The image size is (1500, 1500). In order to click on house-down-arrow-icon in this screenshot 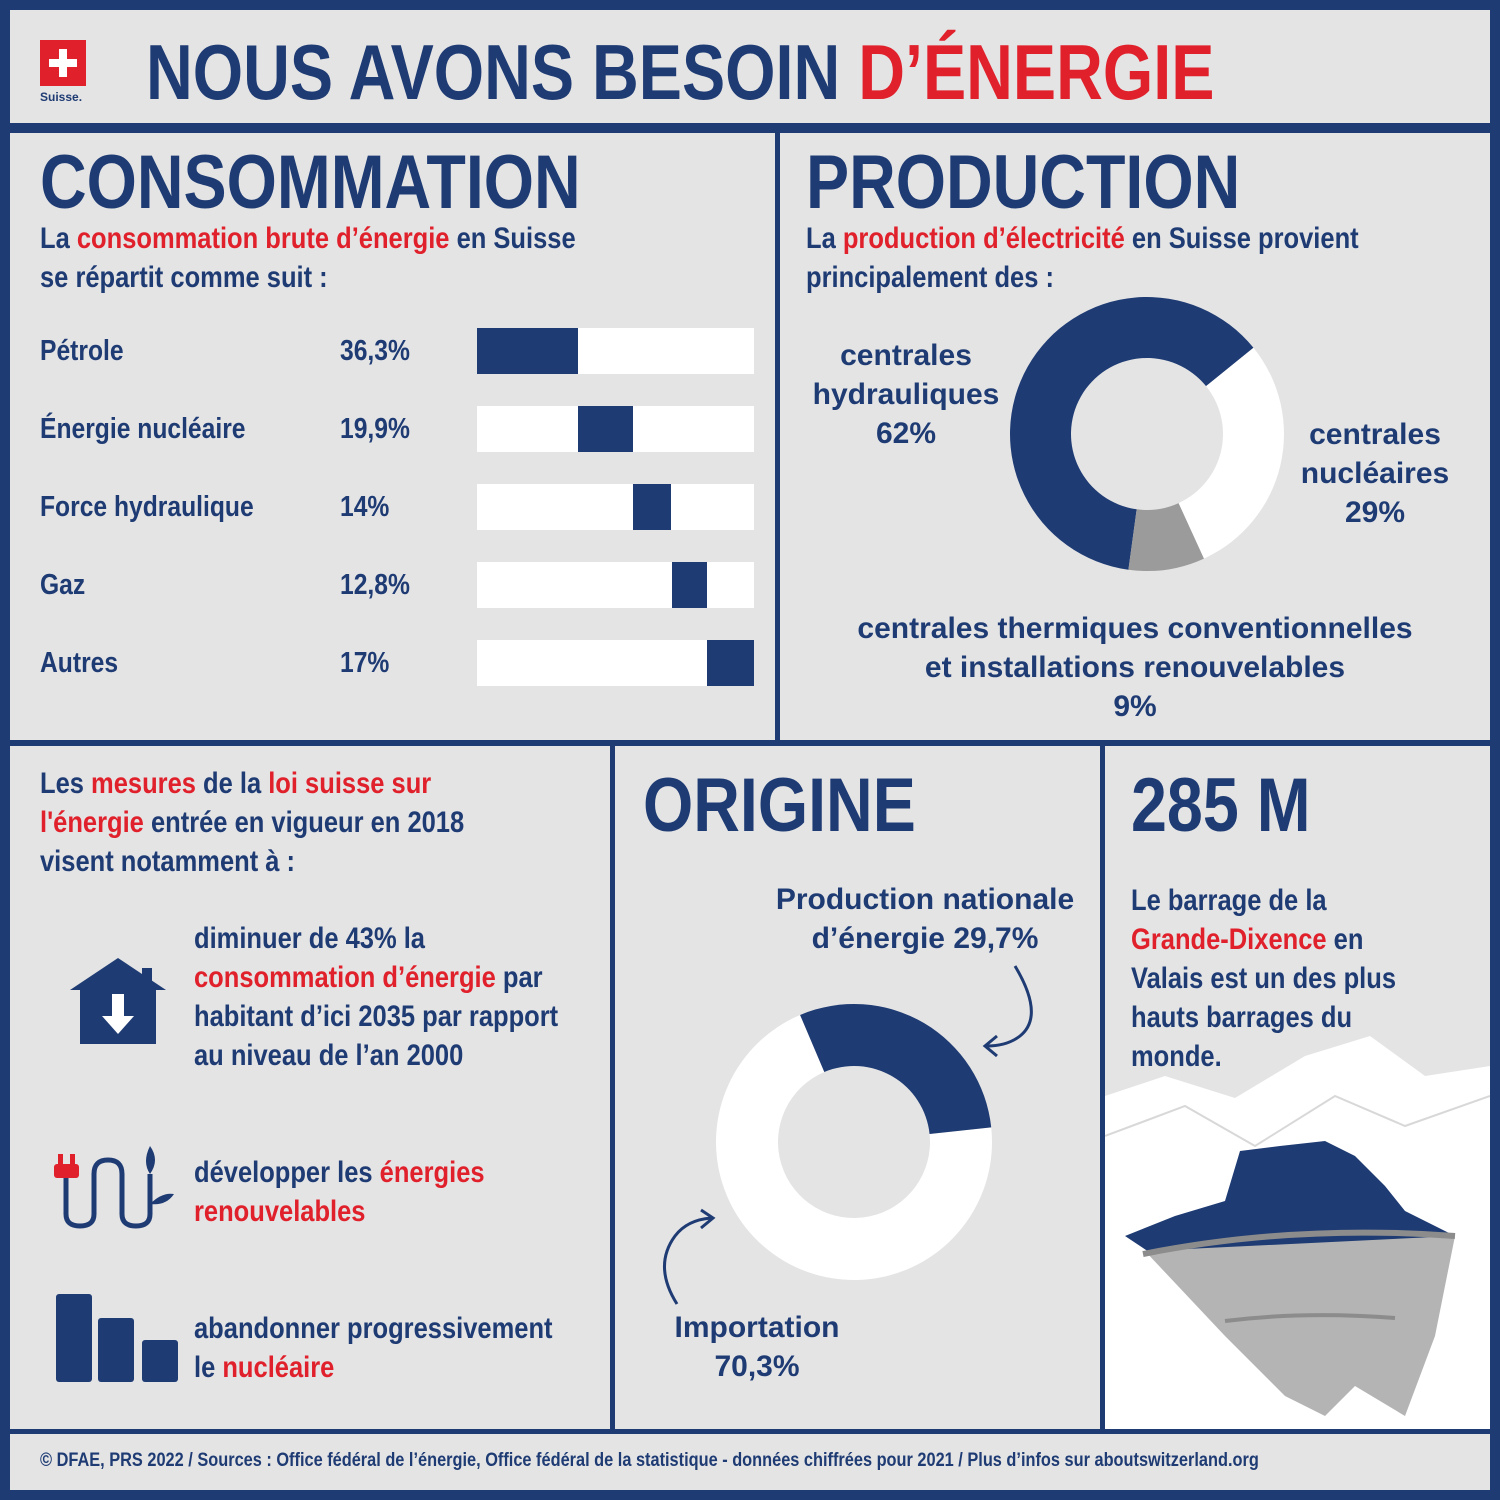, I will do `click(118, 1001)`.